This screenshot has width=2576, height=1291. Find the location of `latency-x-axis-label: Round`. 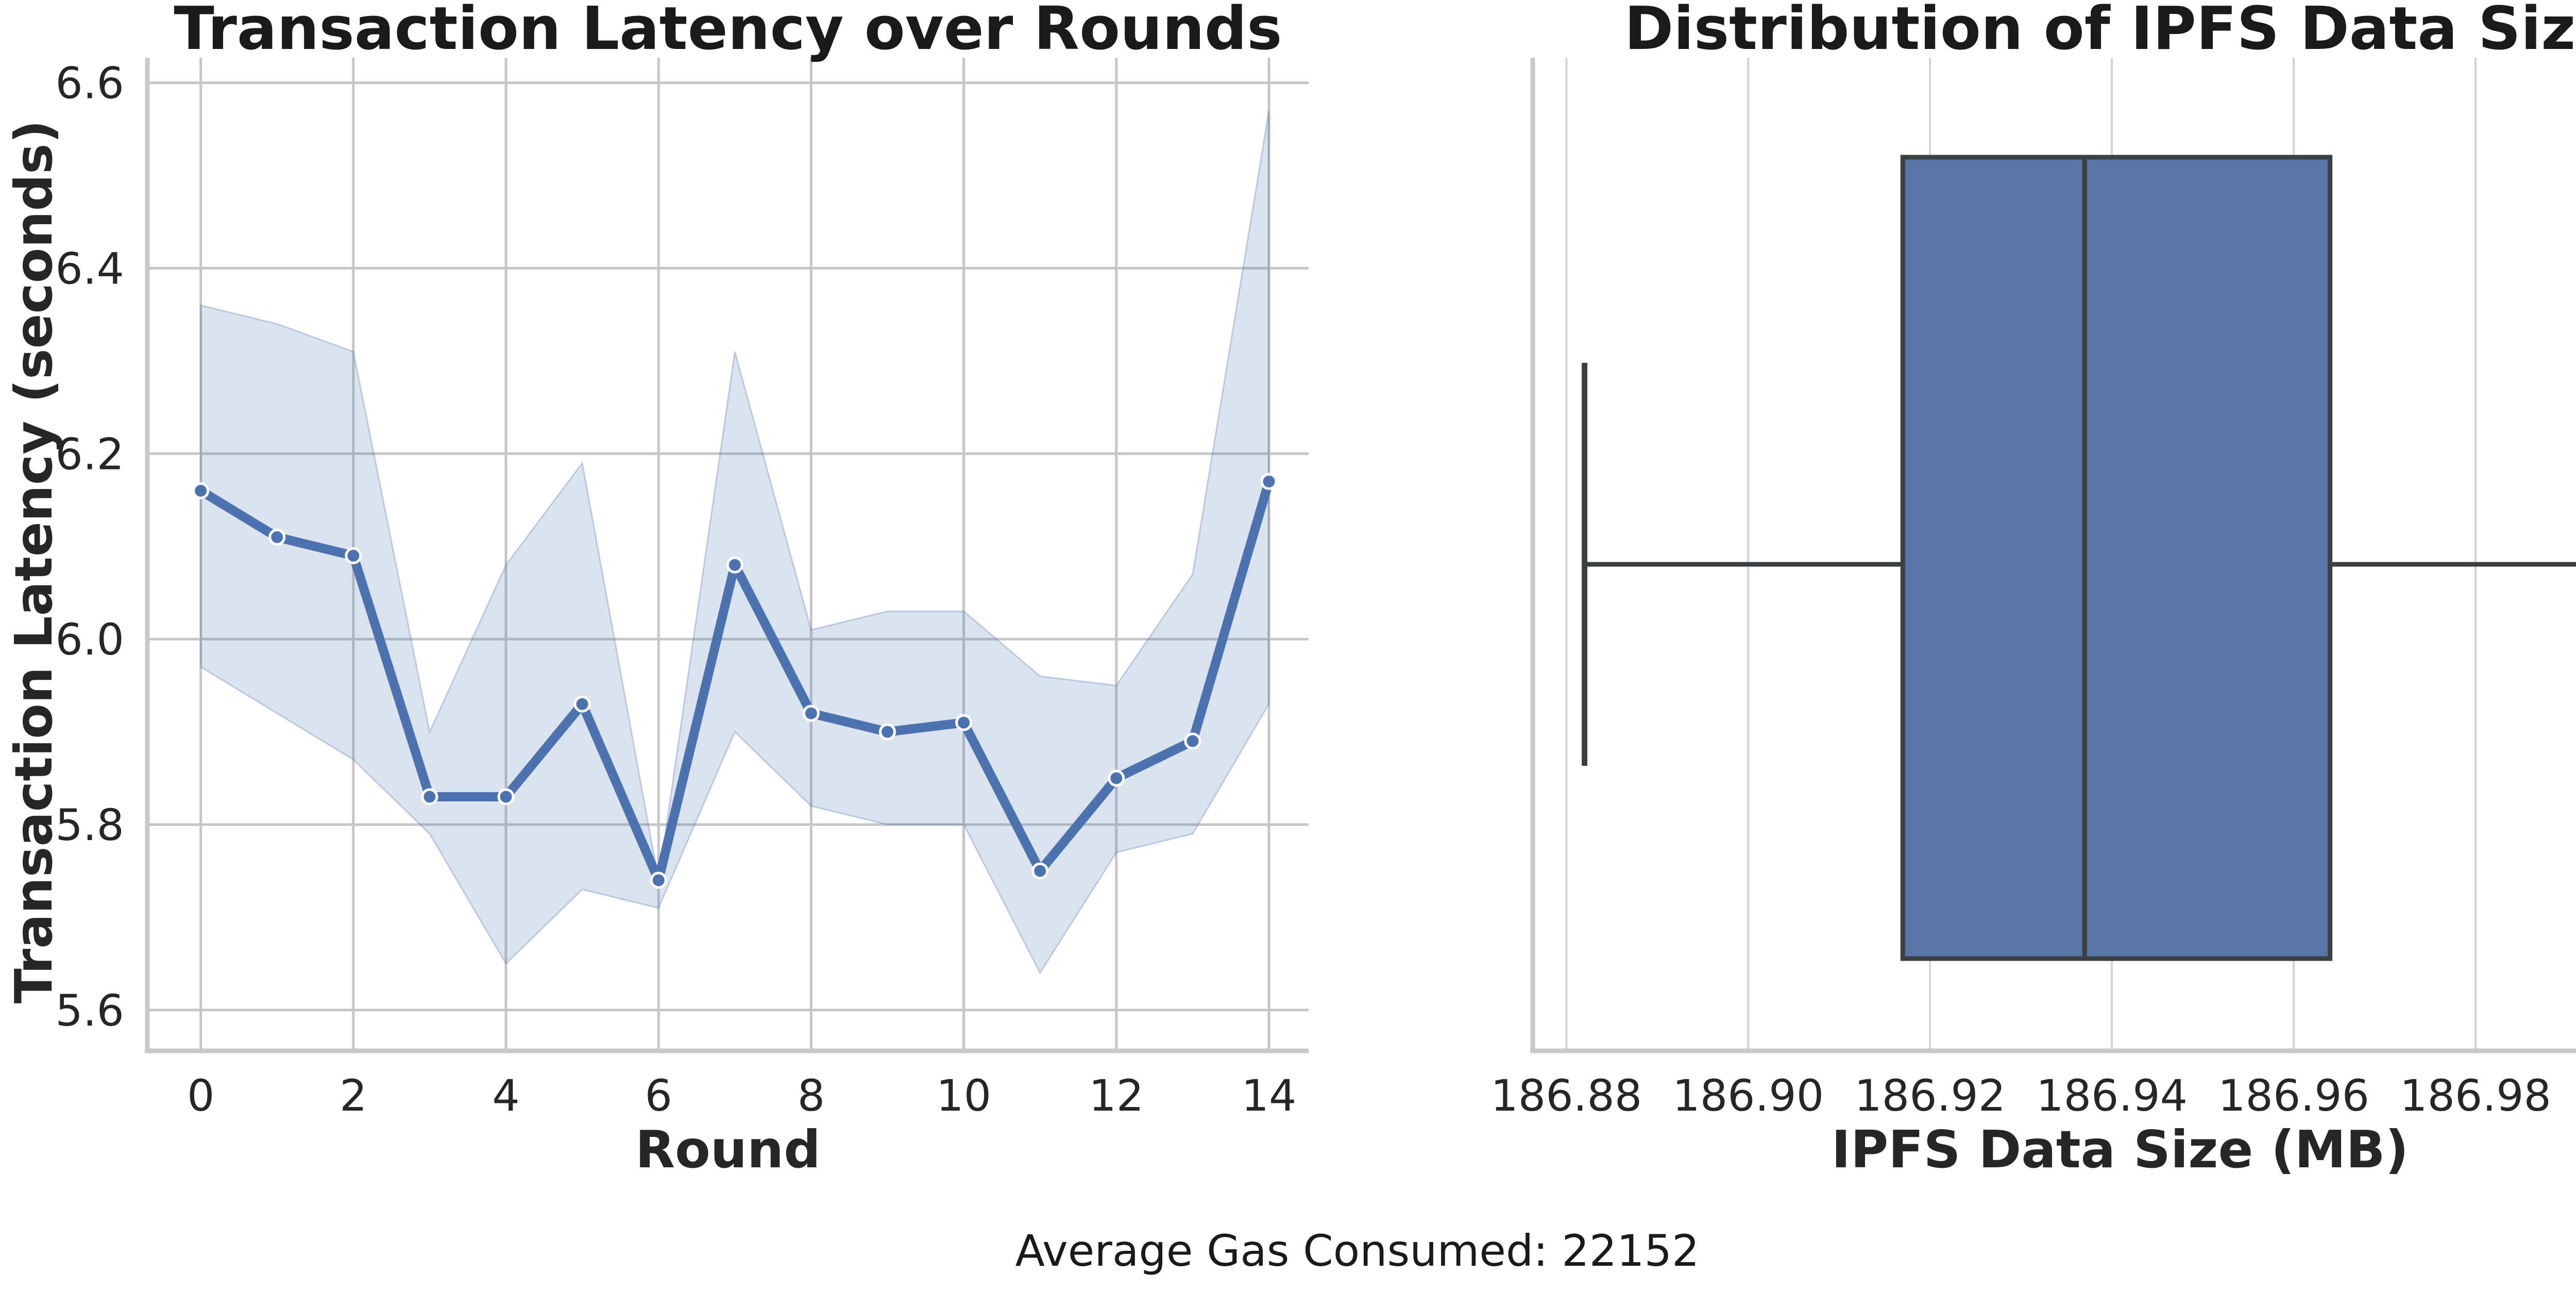

latency-x-axis-label: Round is located at coordinates (728, 1149).